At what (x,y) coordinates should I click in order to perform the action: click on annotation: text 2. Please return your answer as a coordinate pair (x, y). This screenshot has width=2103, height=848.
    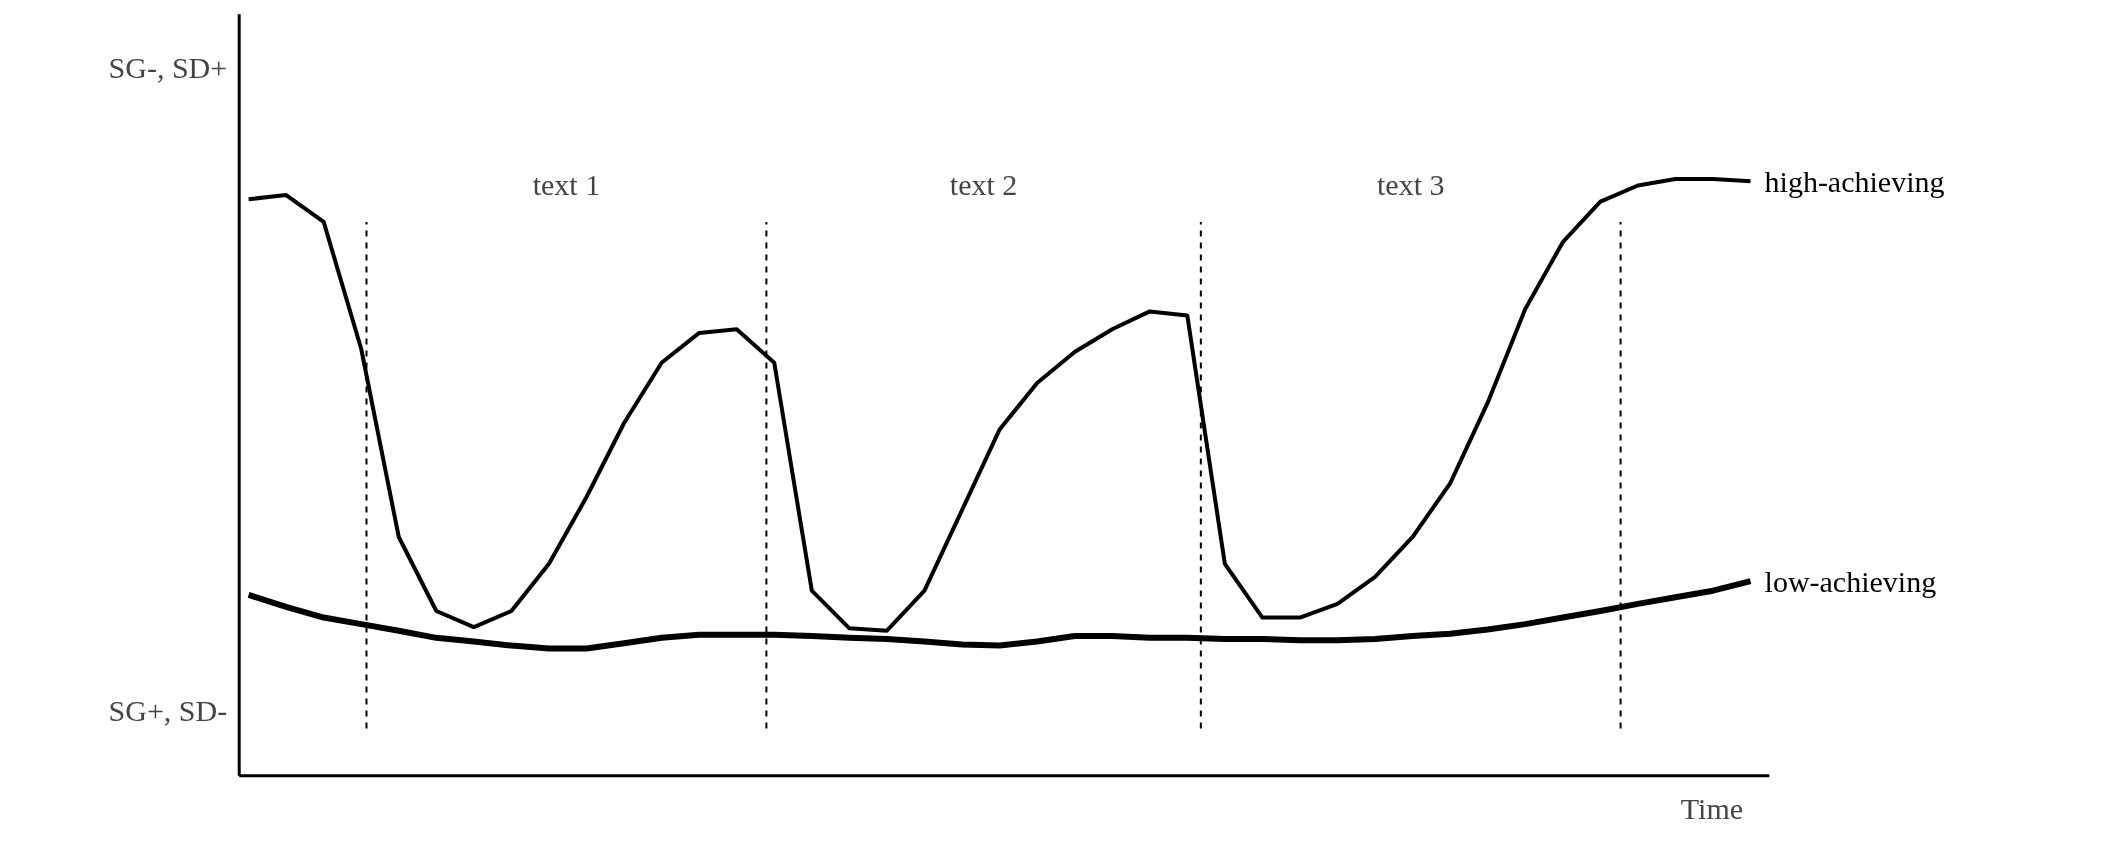
    Looking at the image, I should click on (983, 185).